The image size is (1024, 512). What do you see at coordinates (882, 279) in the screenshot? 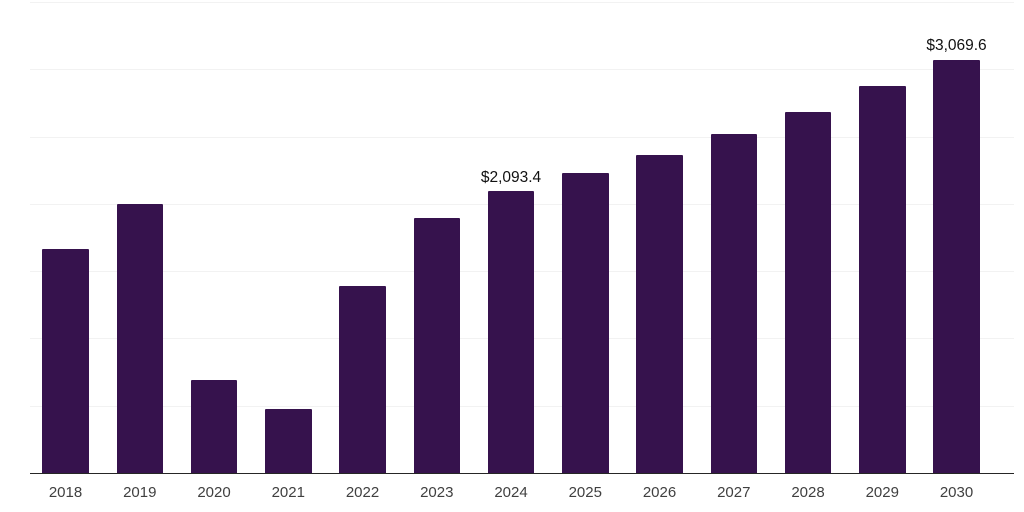
I see `bar-2029` at bounding box center [882, 279].